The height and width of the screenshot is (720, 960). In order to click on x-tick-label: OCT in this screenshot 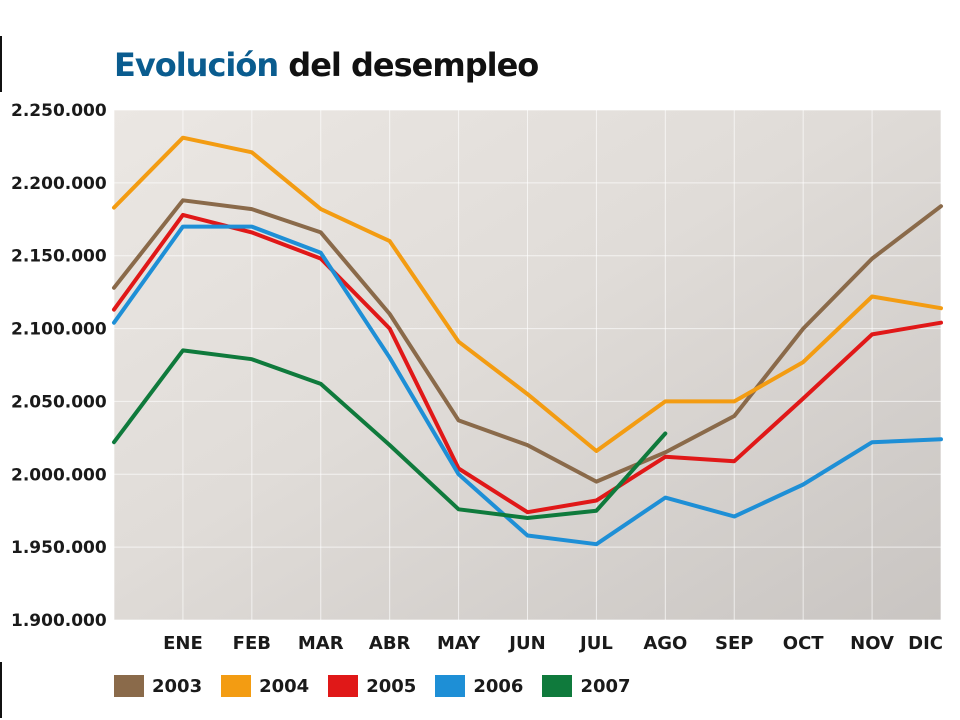, I will do `click(804, 643)`.